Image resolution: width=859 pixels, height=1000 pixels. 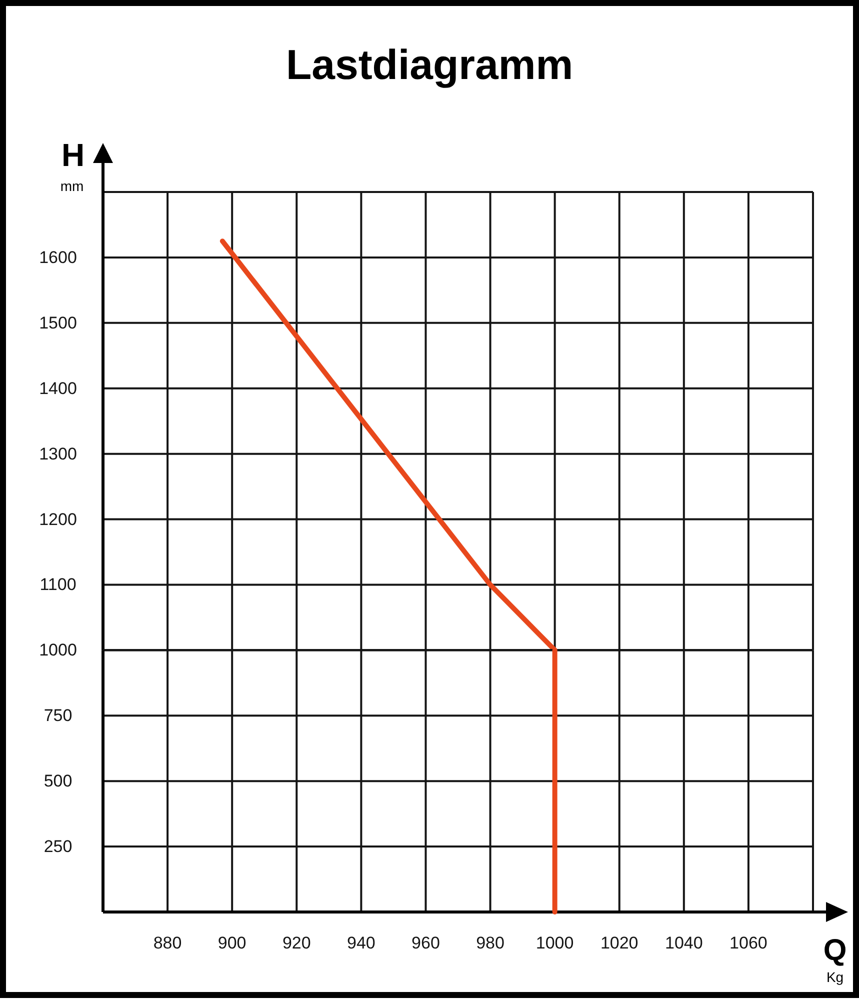 What do you see at coordinates (58, 716) in the screenshot?
I see `y-tick-label: 750` at bounding box center [58, 716].